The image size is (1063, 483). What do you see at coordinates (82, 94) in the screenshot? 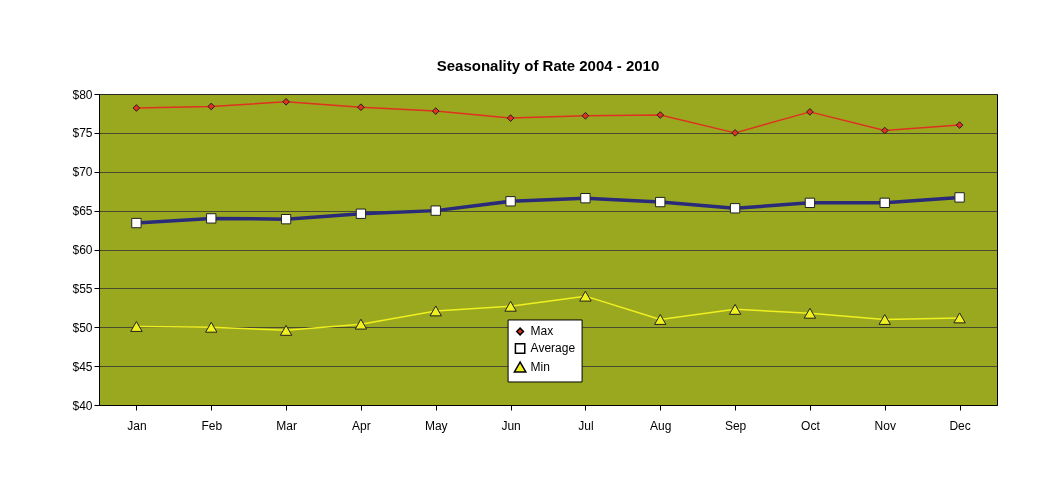
I see `y-tick-label: $80` at bounding box center [82, 94].